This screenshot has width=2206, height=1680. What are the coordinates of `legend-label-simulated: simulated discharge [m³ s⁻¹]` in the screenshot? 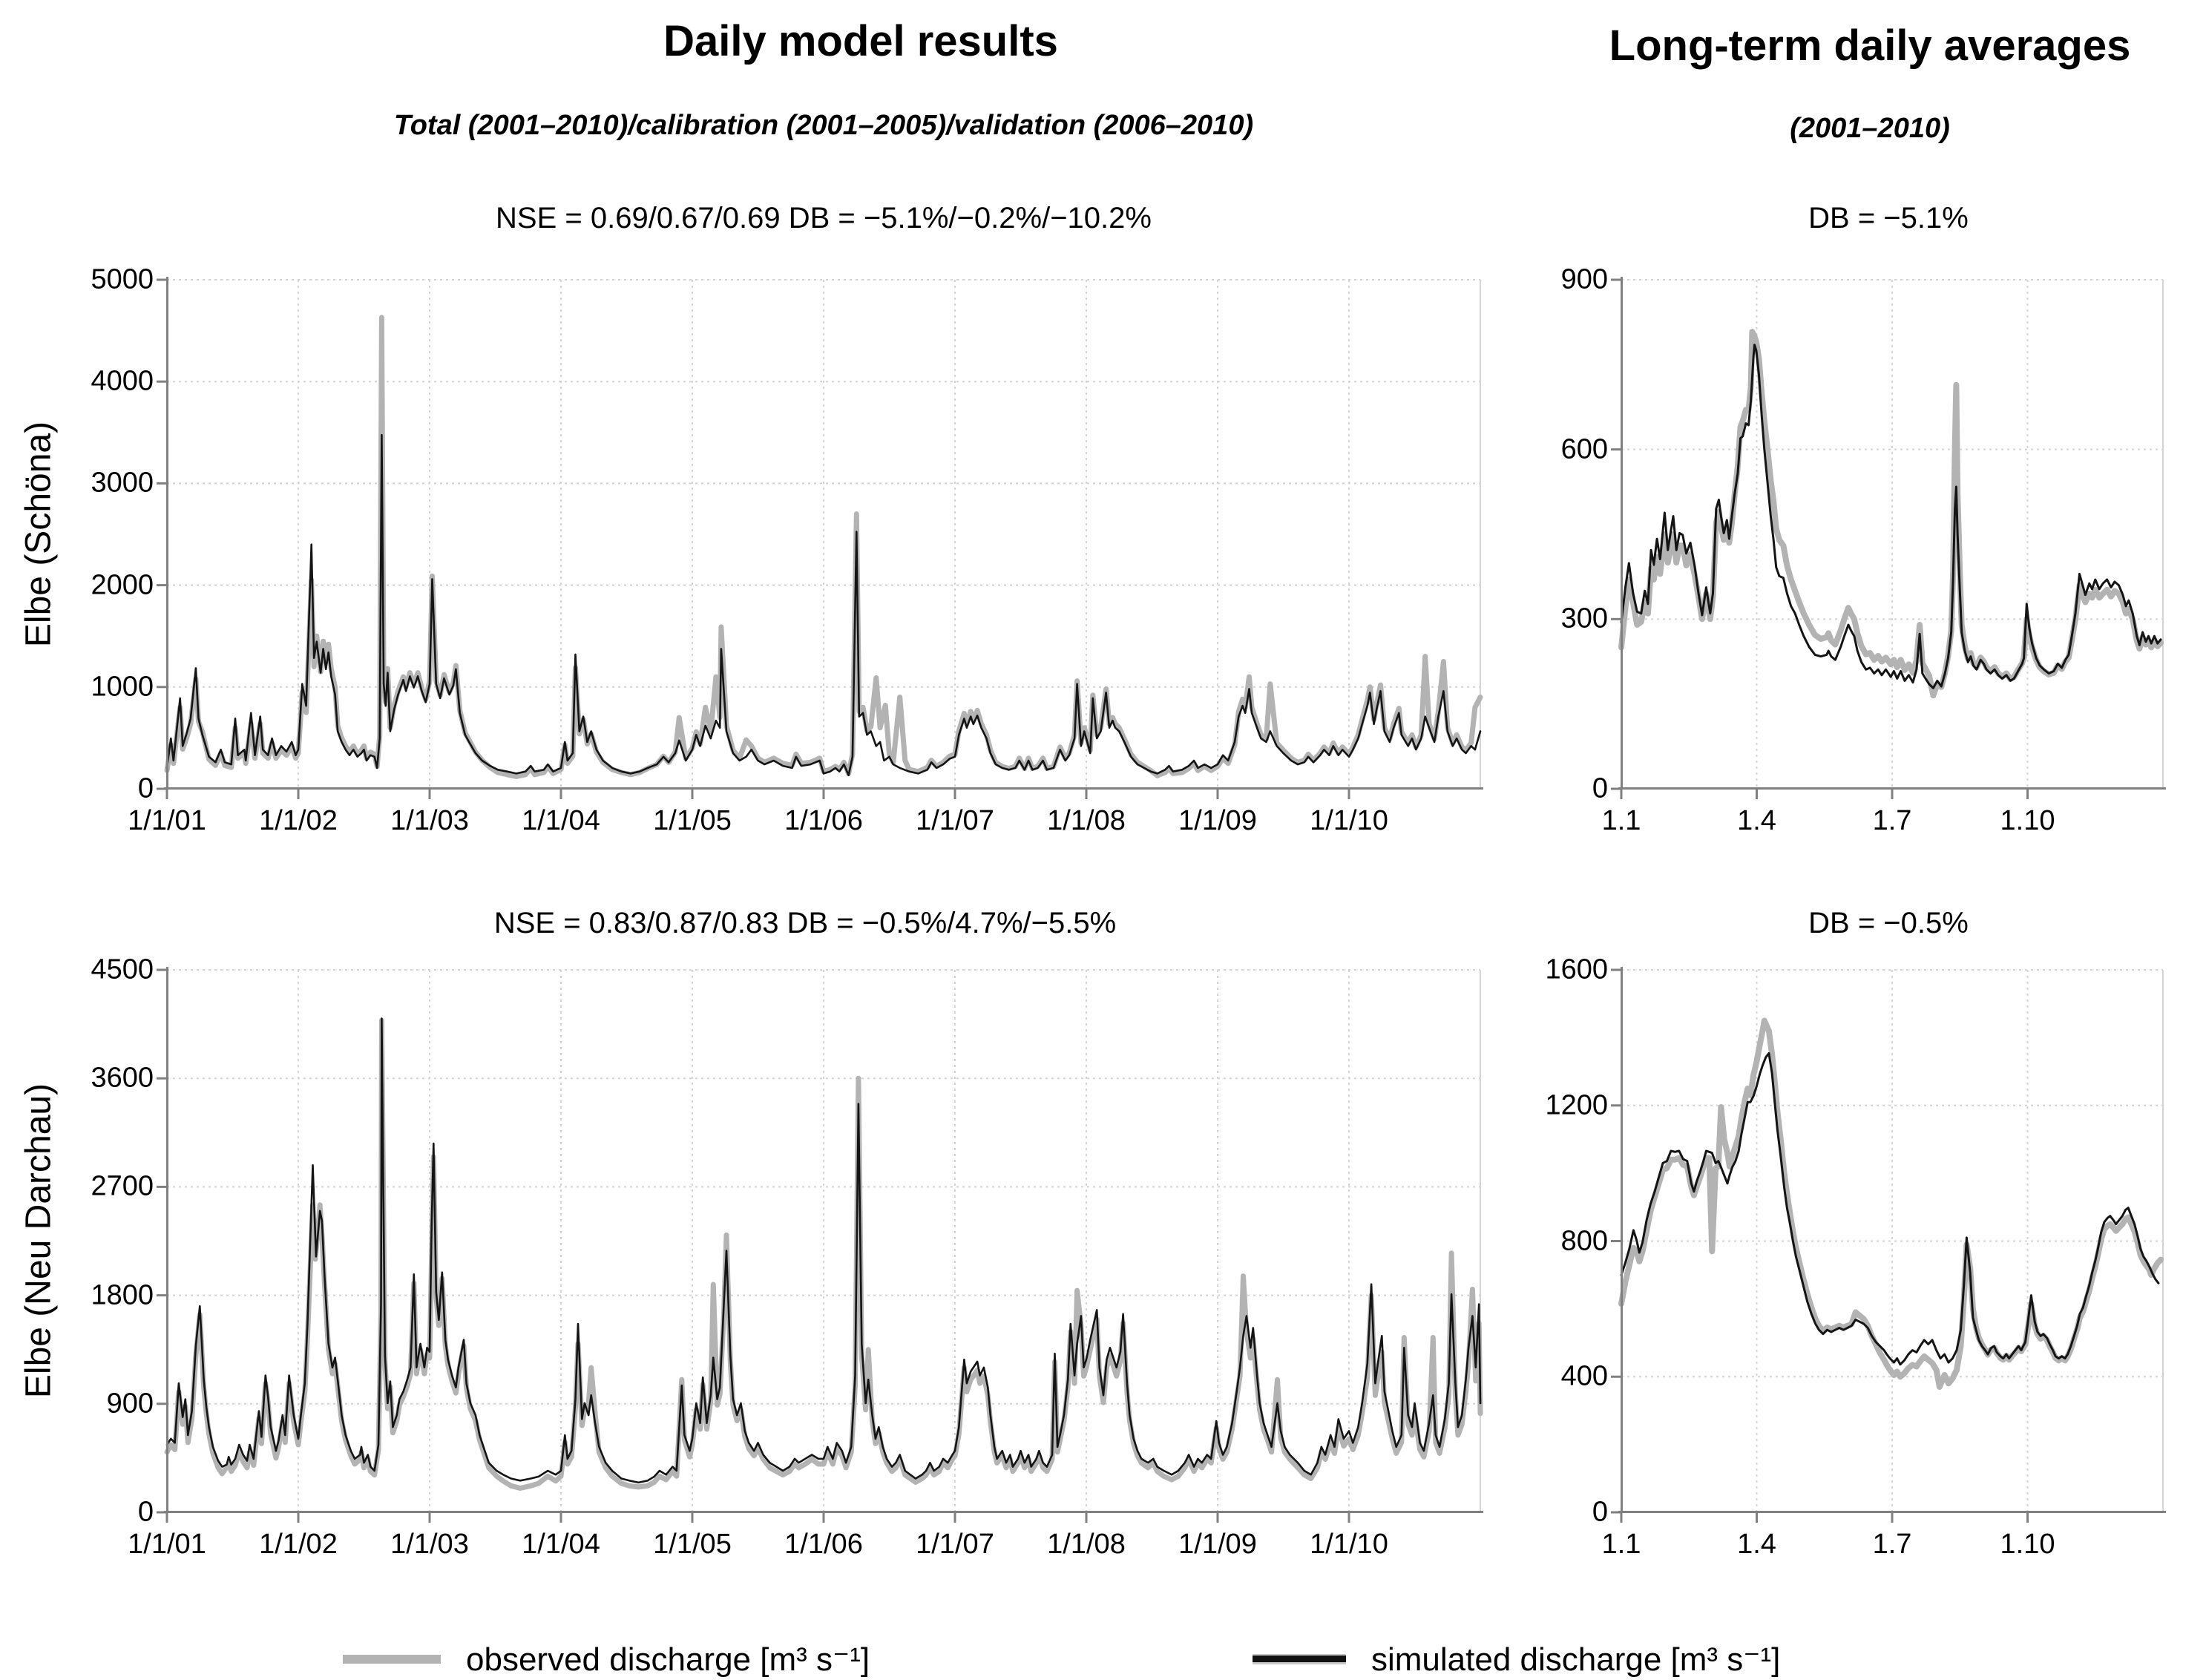 It's located at (1576, 1660).